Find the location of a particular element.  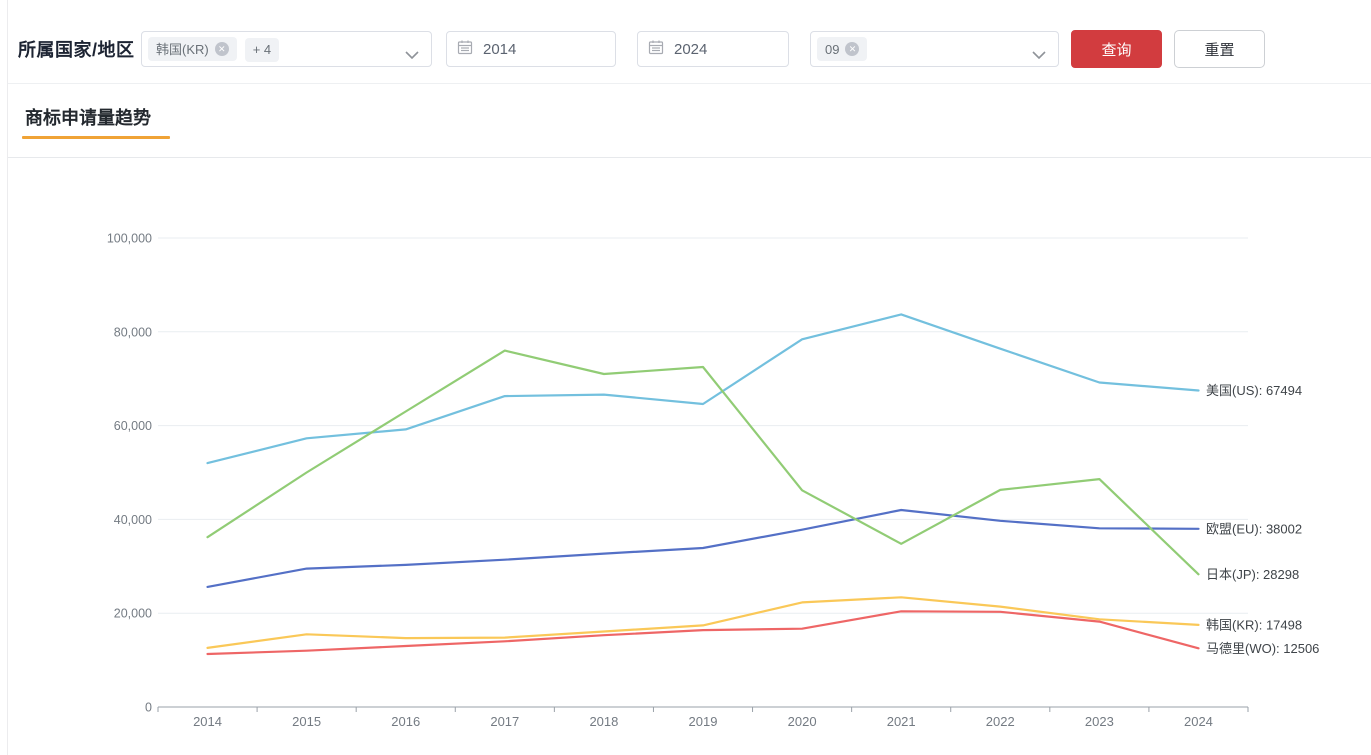

year-from-input is located at coordinates (531, 49).